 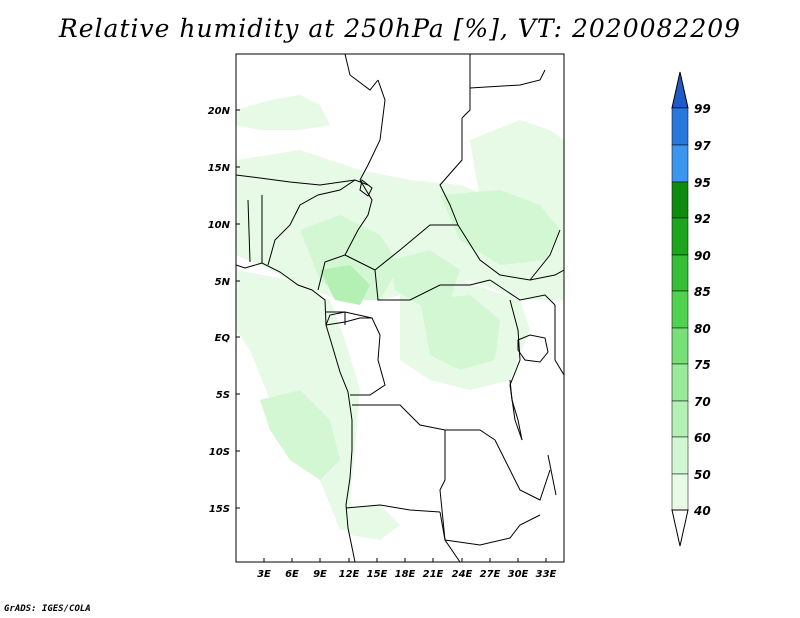 What do you see at coordinates (522, 470) in the screenshot?
I see `border-east-zambia` at bounding box center [522, 470].